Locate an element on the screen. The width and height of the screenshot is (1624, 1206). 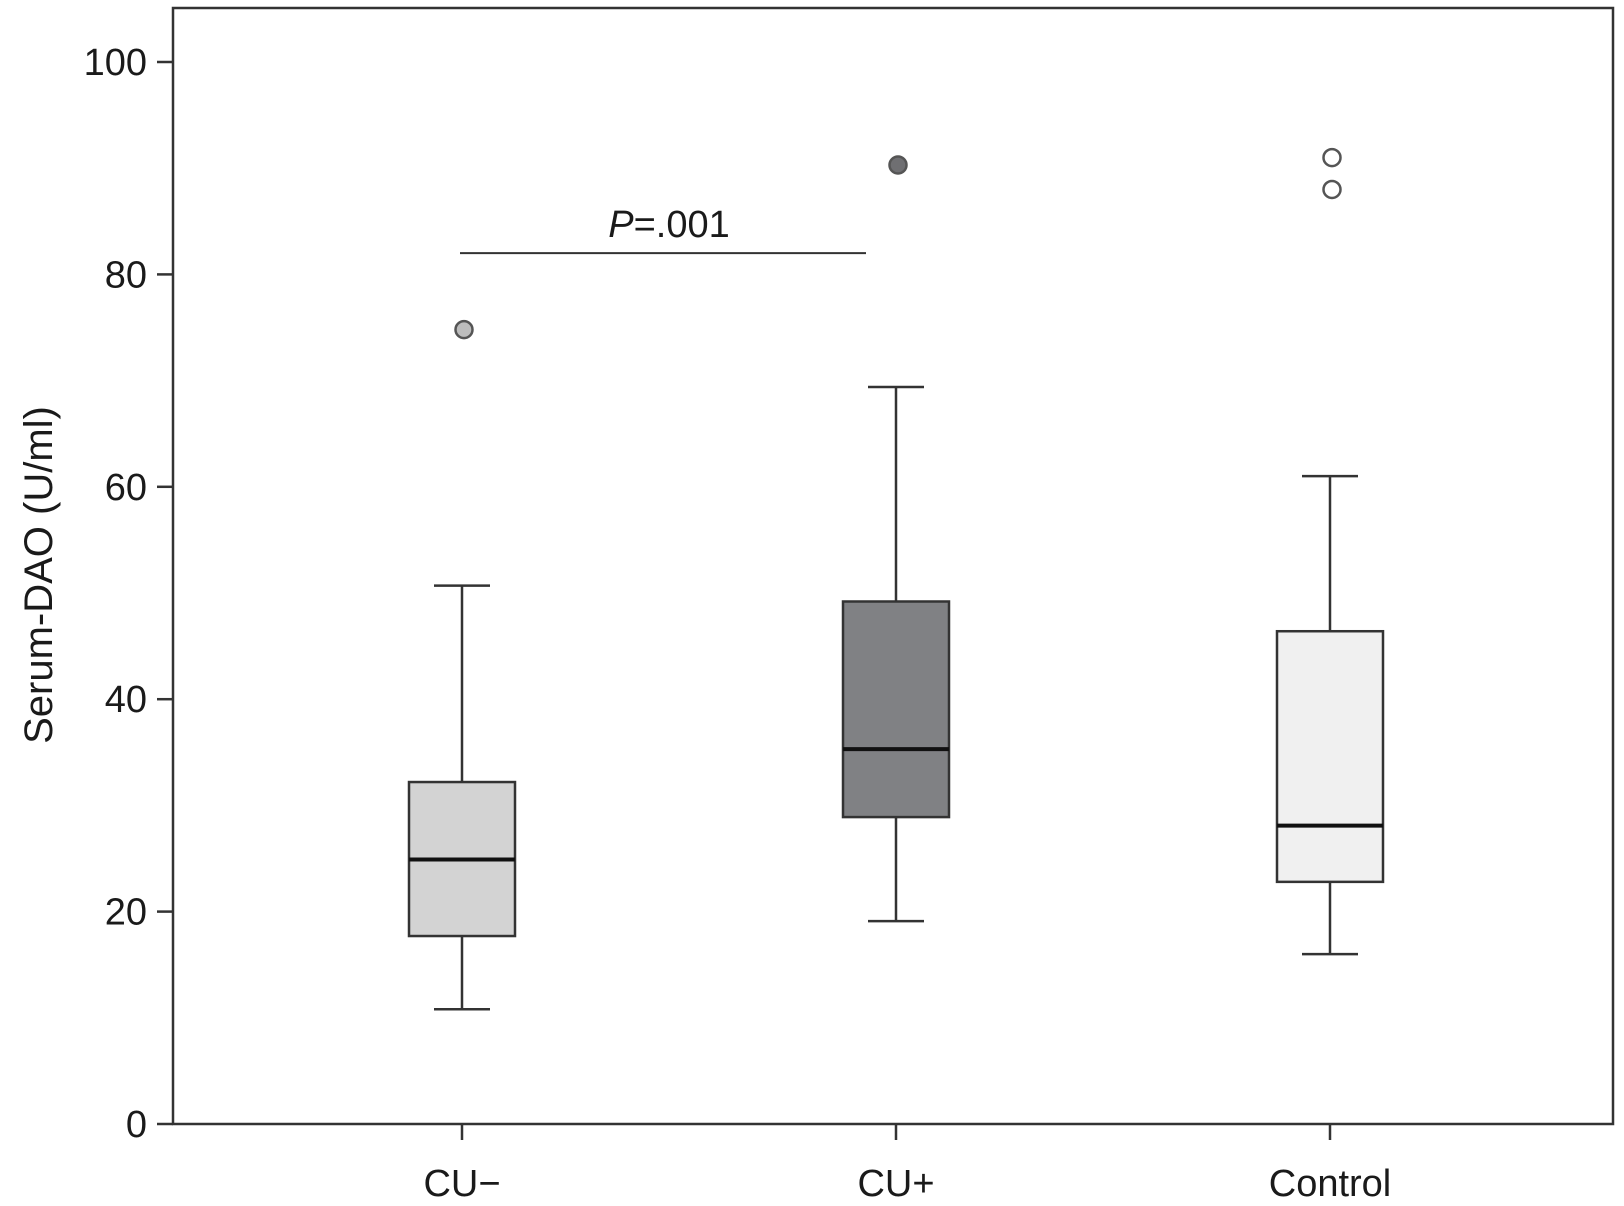
y-tick-label: 60 is located at coordinates (126, 488).